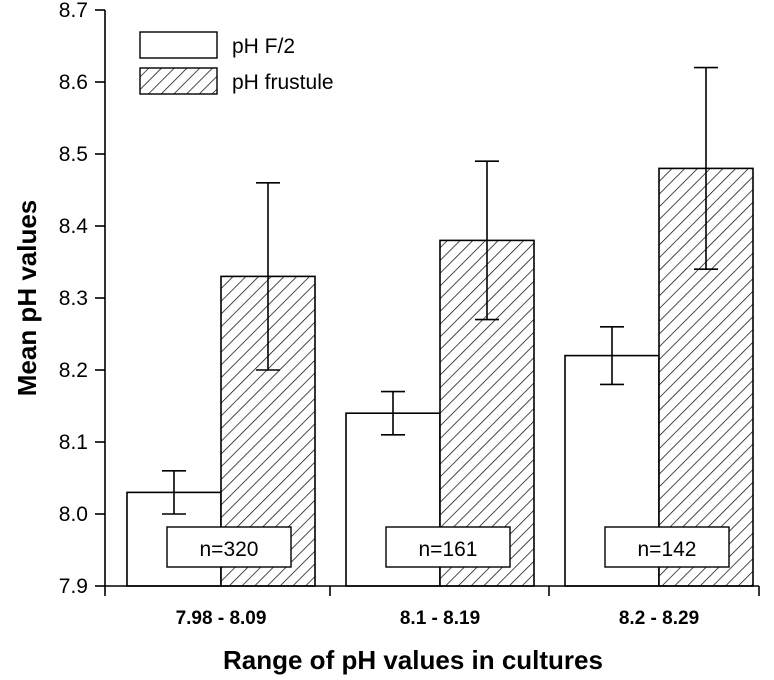 This screenshot has height=680, width=774. What do you see at coordinates (73, 370) in the screenshot?
I see `y-tick-label: 8.2` at bounding box center [73, 370].